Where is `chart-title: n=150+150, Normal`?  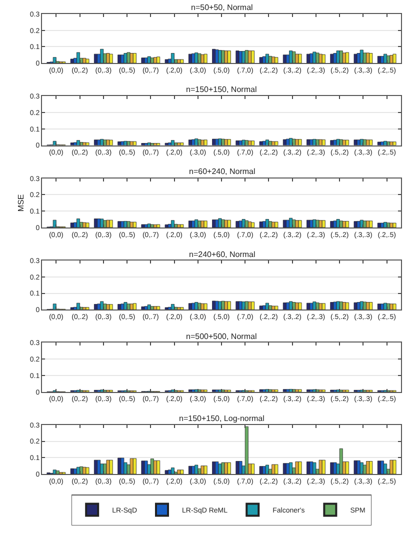 chart-title: n=150+150, Normal is located at coordinates (221, 89).